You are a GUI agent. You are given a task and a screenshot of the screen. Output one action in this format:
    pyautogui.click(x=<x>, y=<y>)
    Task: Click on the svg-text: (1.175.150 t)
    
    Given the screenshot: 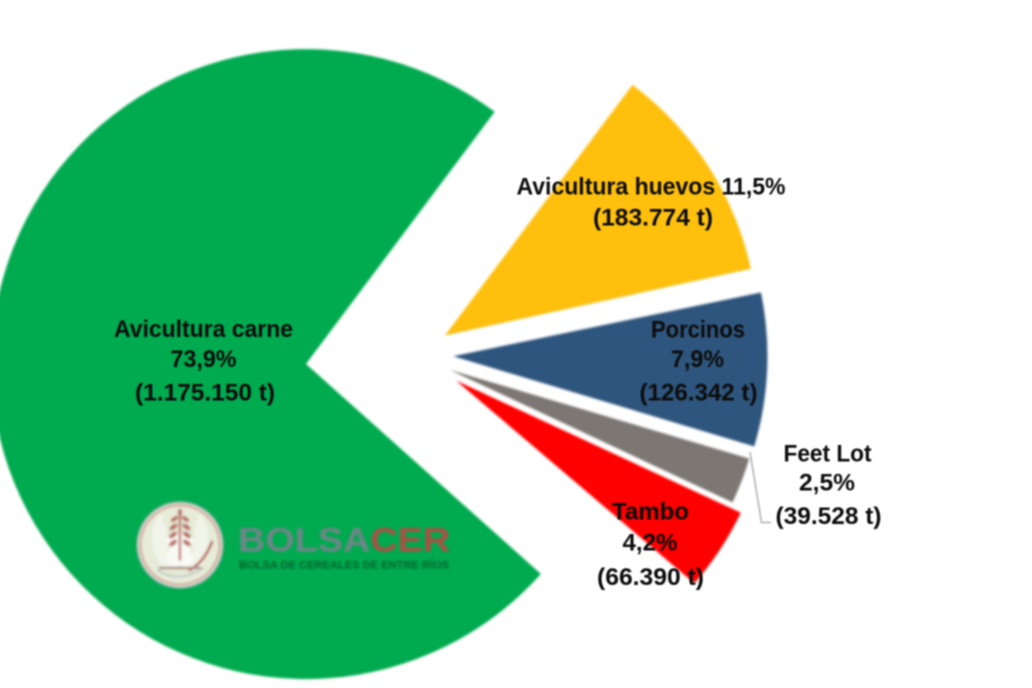 What is the action you would take?
    pyautogui.click(x=205, y=393)
    